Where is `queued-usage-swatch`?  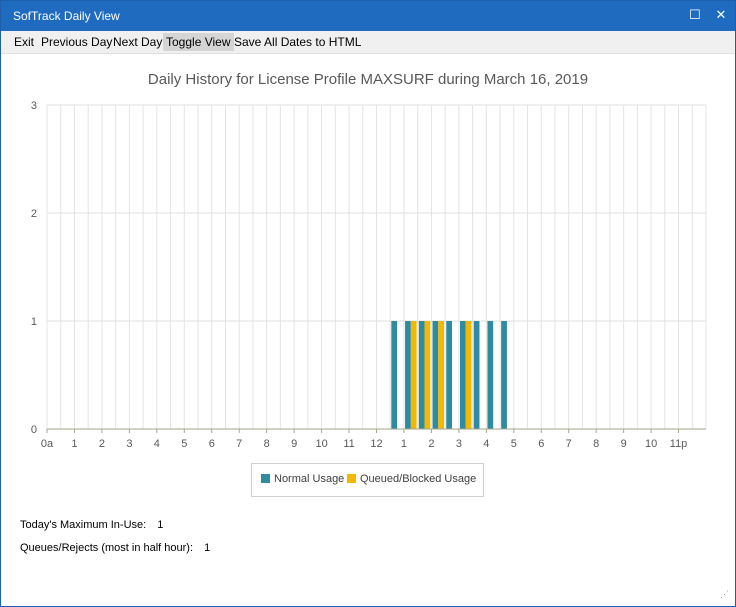 queued-usage-swatch is located at coordinates (351, 478).